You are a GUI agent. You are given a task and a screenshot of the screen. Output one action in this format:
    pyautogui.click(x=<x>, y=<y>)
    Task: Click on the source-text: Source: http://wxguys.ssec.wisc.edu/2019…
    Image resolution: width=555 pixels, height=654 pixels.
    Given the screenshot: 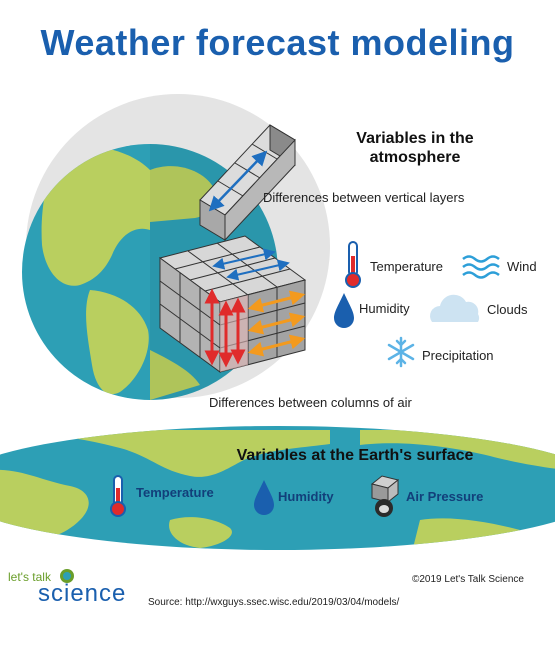 What is the action you would take?
    pyautogui.click(x=274, y=602)
    